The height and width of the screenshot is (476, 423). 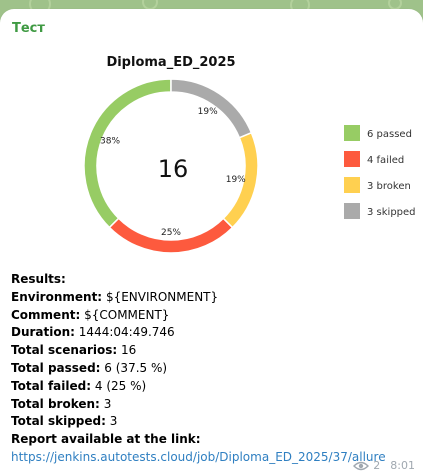 What do you see at coordinates (389, 186) in the screenshot?
I see `legend-label-broken: 3 broken` at bounding box center [389, 186].